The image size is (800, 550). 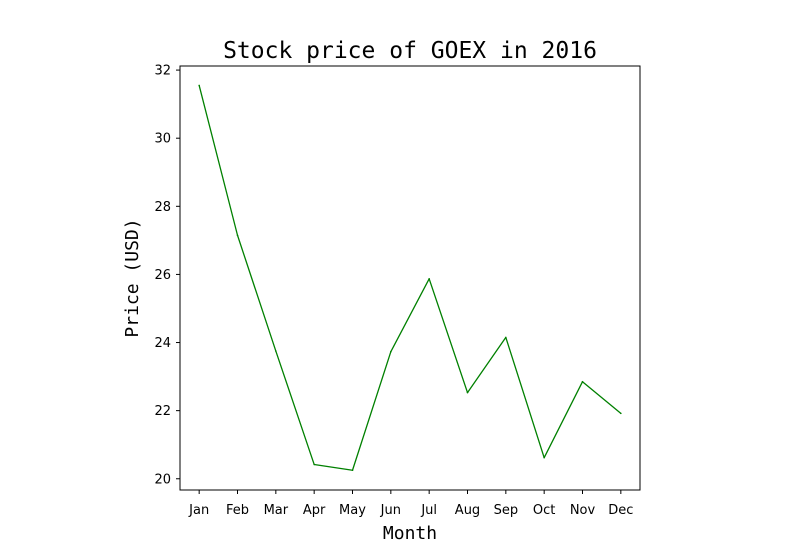 I want to click on x-tick-label: Dec, so click(x=620, y=510).